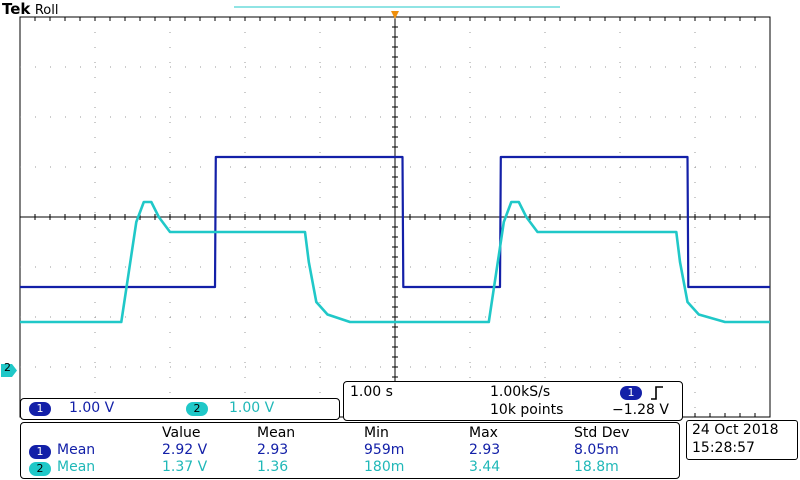 This screenshot has width=800, height=480. I want to click on col-header-min: Min, so click(376, 433).